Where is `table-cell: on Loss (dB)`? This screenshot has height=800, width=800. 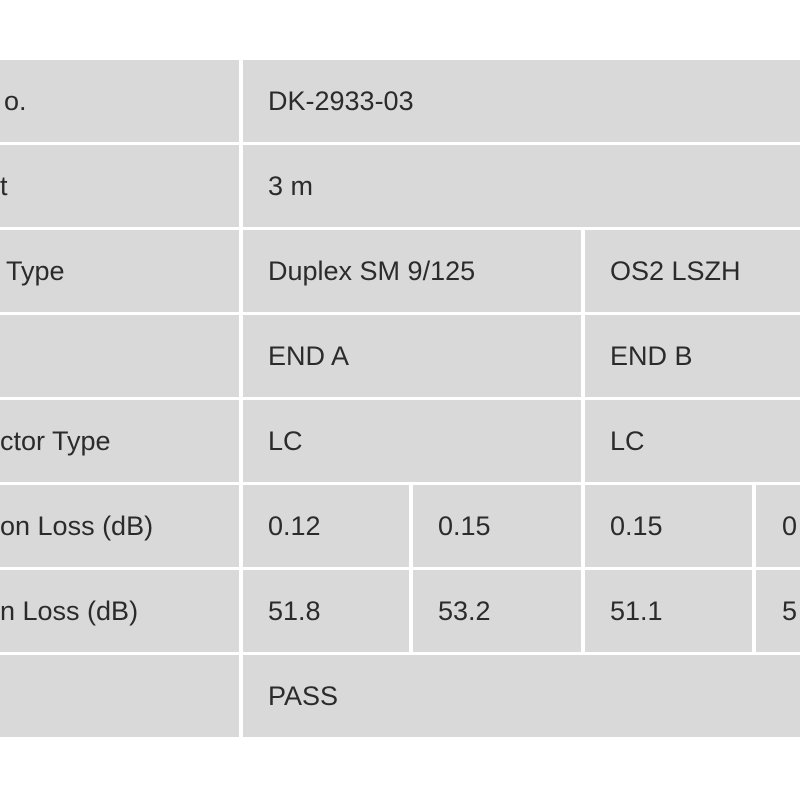
table-cell: on Loss (dB) is located at coordinates (119, 526).